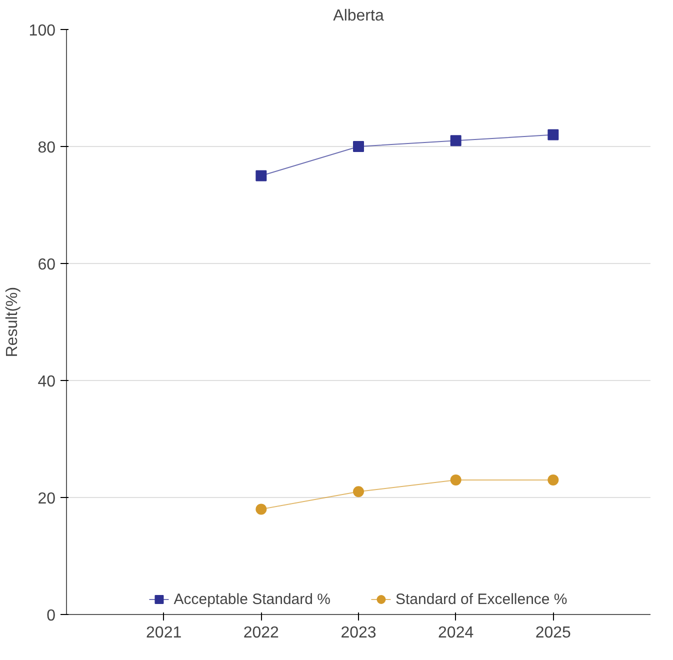 Image resolution: width=673 pixels, height=660 pixels. What do you see at coordinates (358, 633) in the screenshot?
I see `x-tick-label: 2023` at bounding box center [358, 633].